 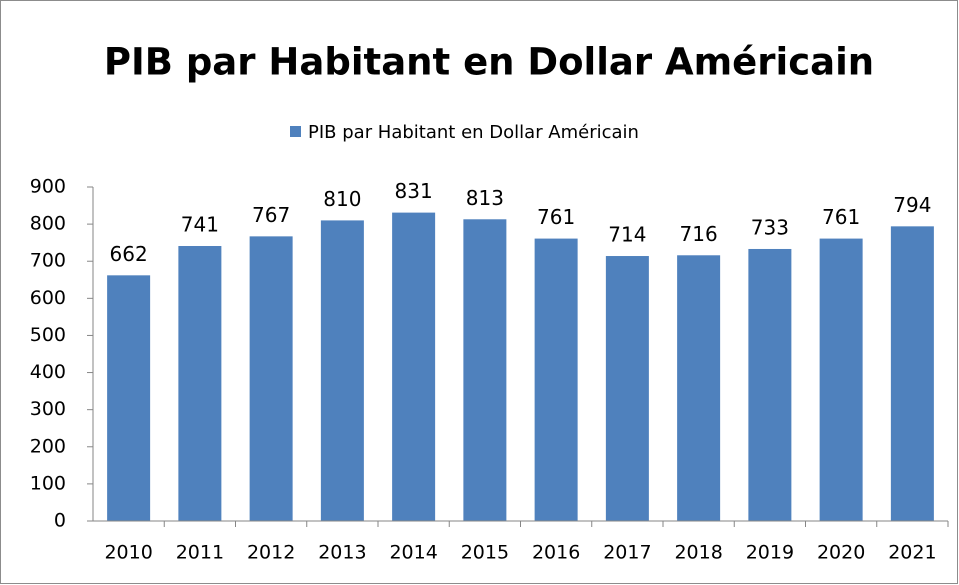 I want to click on data-label: 767, so click(x=271, y=215).